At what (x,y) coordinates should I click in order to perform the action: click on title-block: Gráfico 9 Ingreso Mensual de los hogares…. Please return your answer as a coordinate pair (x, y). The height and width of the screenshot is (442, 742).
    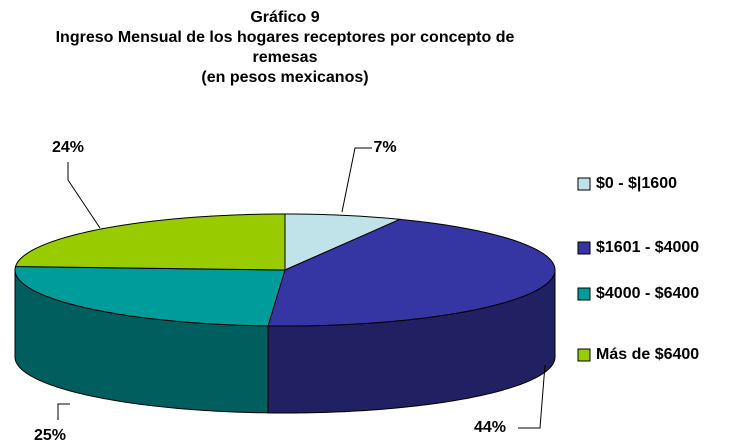
    Looking at the image, I should click on (285, 48).